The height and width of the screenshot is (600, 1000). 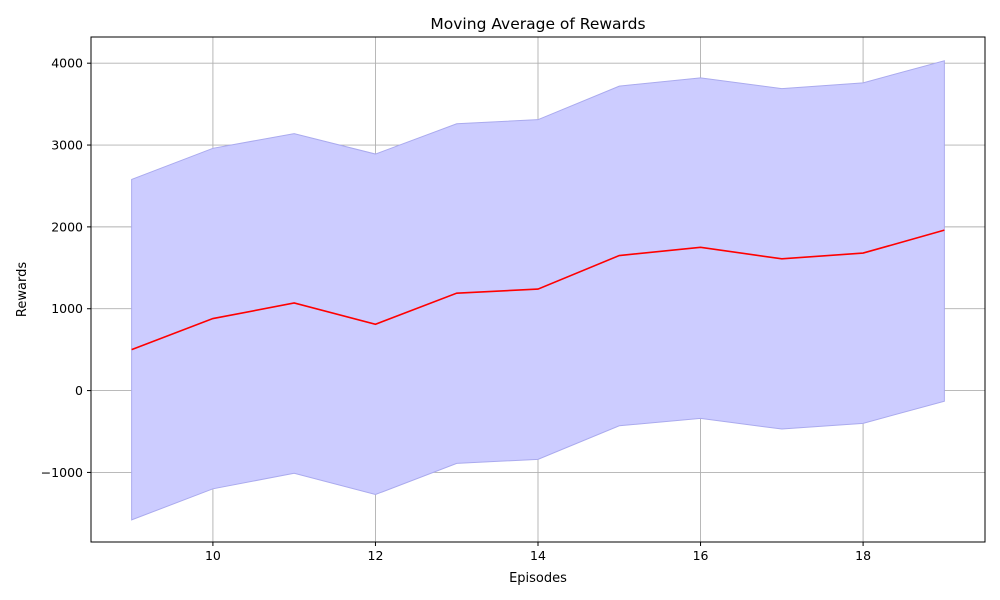 I want to click on y-tick-label: −1000, so click(x=62, y=472).